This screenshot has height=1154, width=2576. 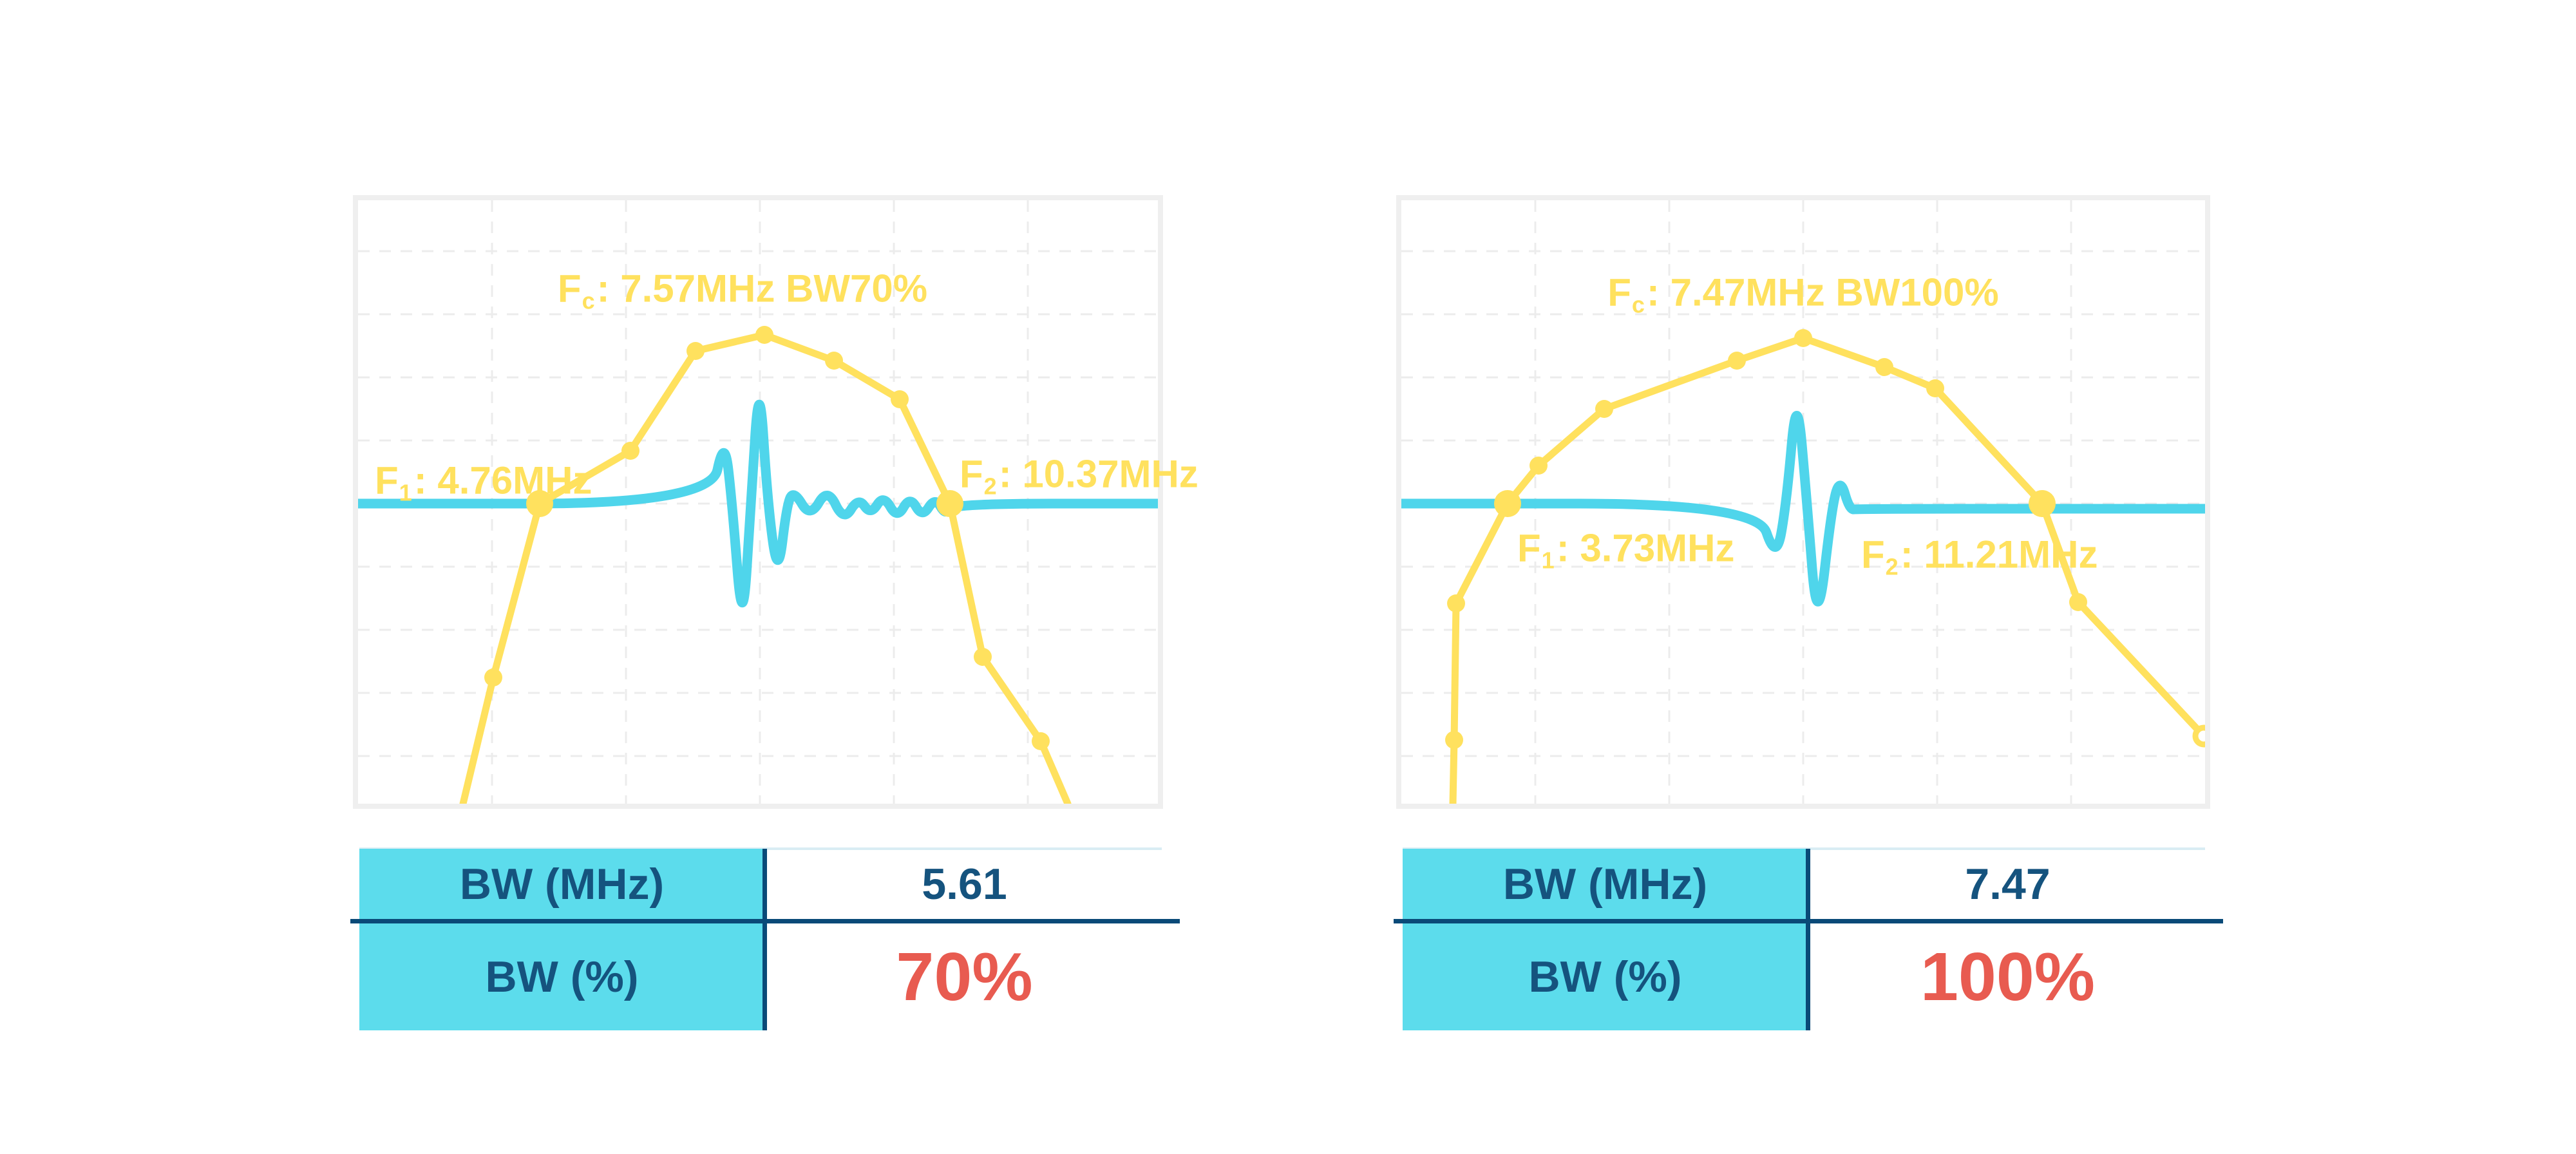 What do you see at coordinates (1803, 294) in the screenshot?
I see `fc-annotation: Fc: 7.47MHz BW100%` at bounding box center [1803, 294].